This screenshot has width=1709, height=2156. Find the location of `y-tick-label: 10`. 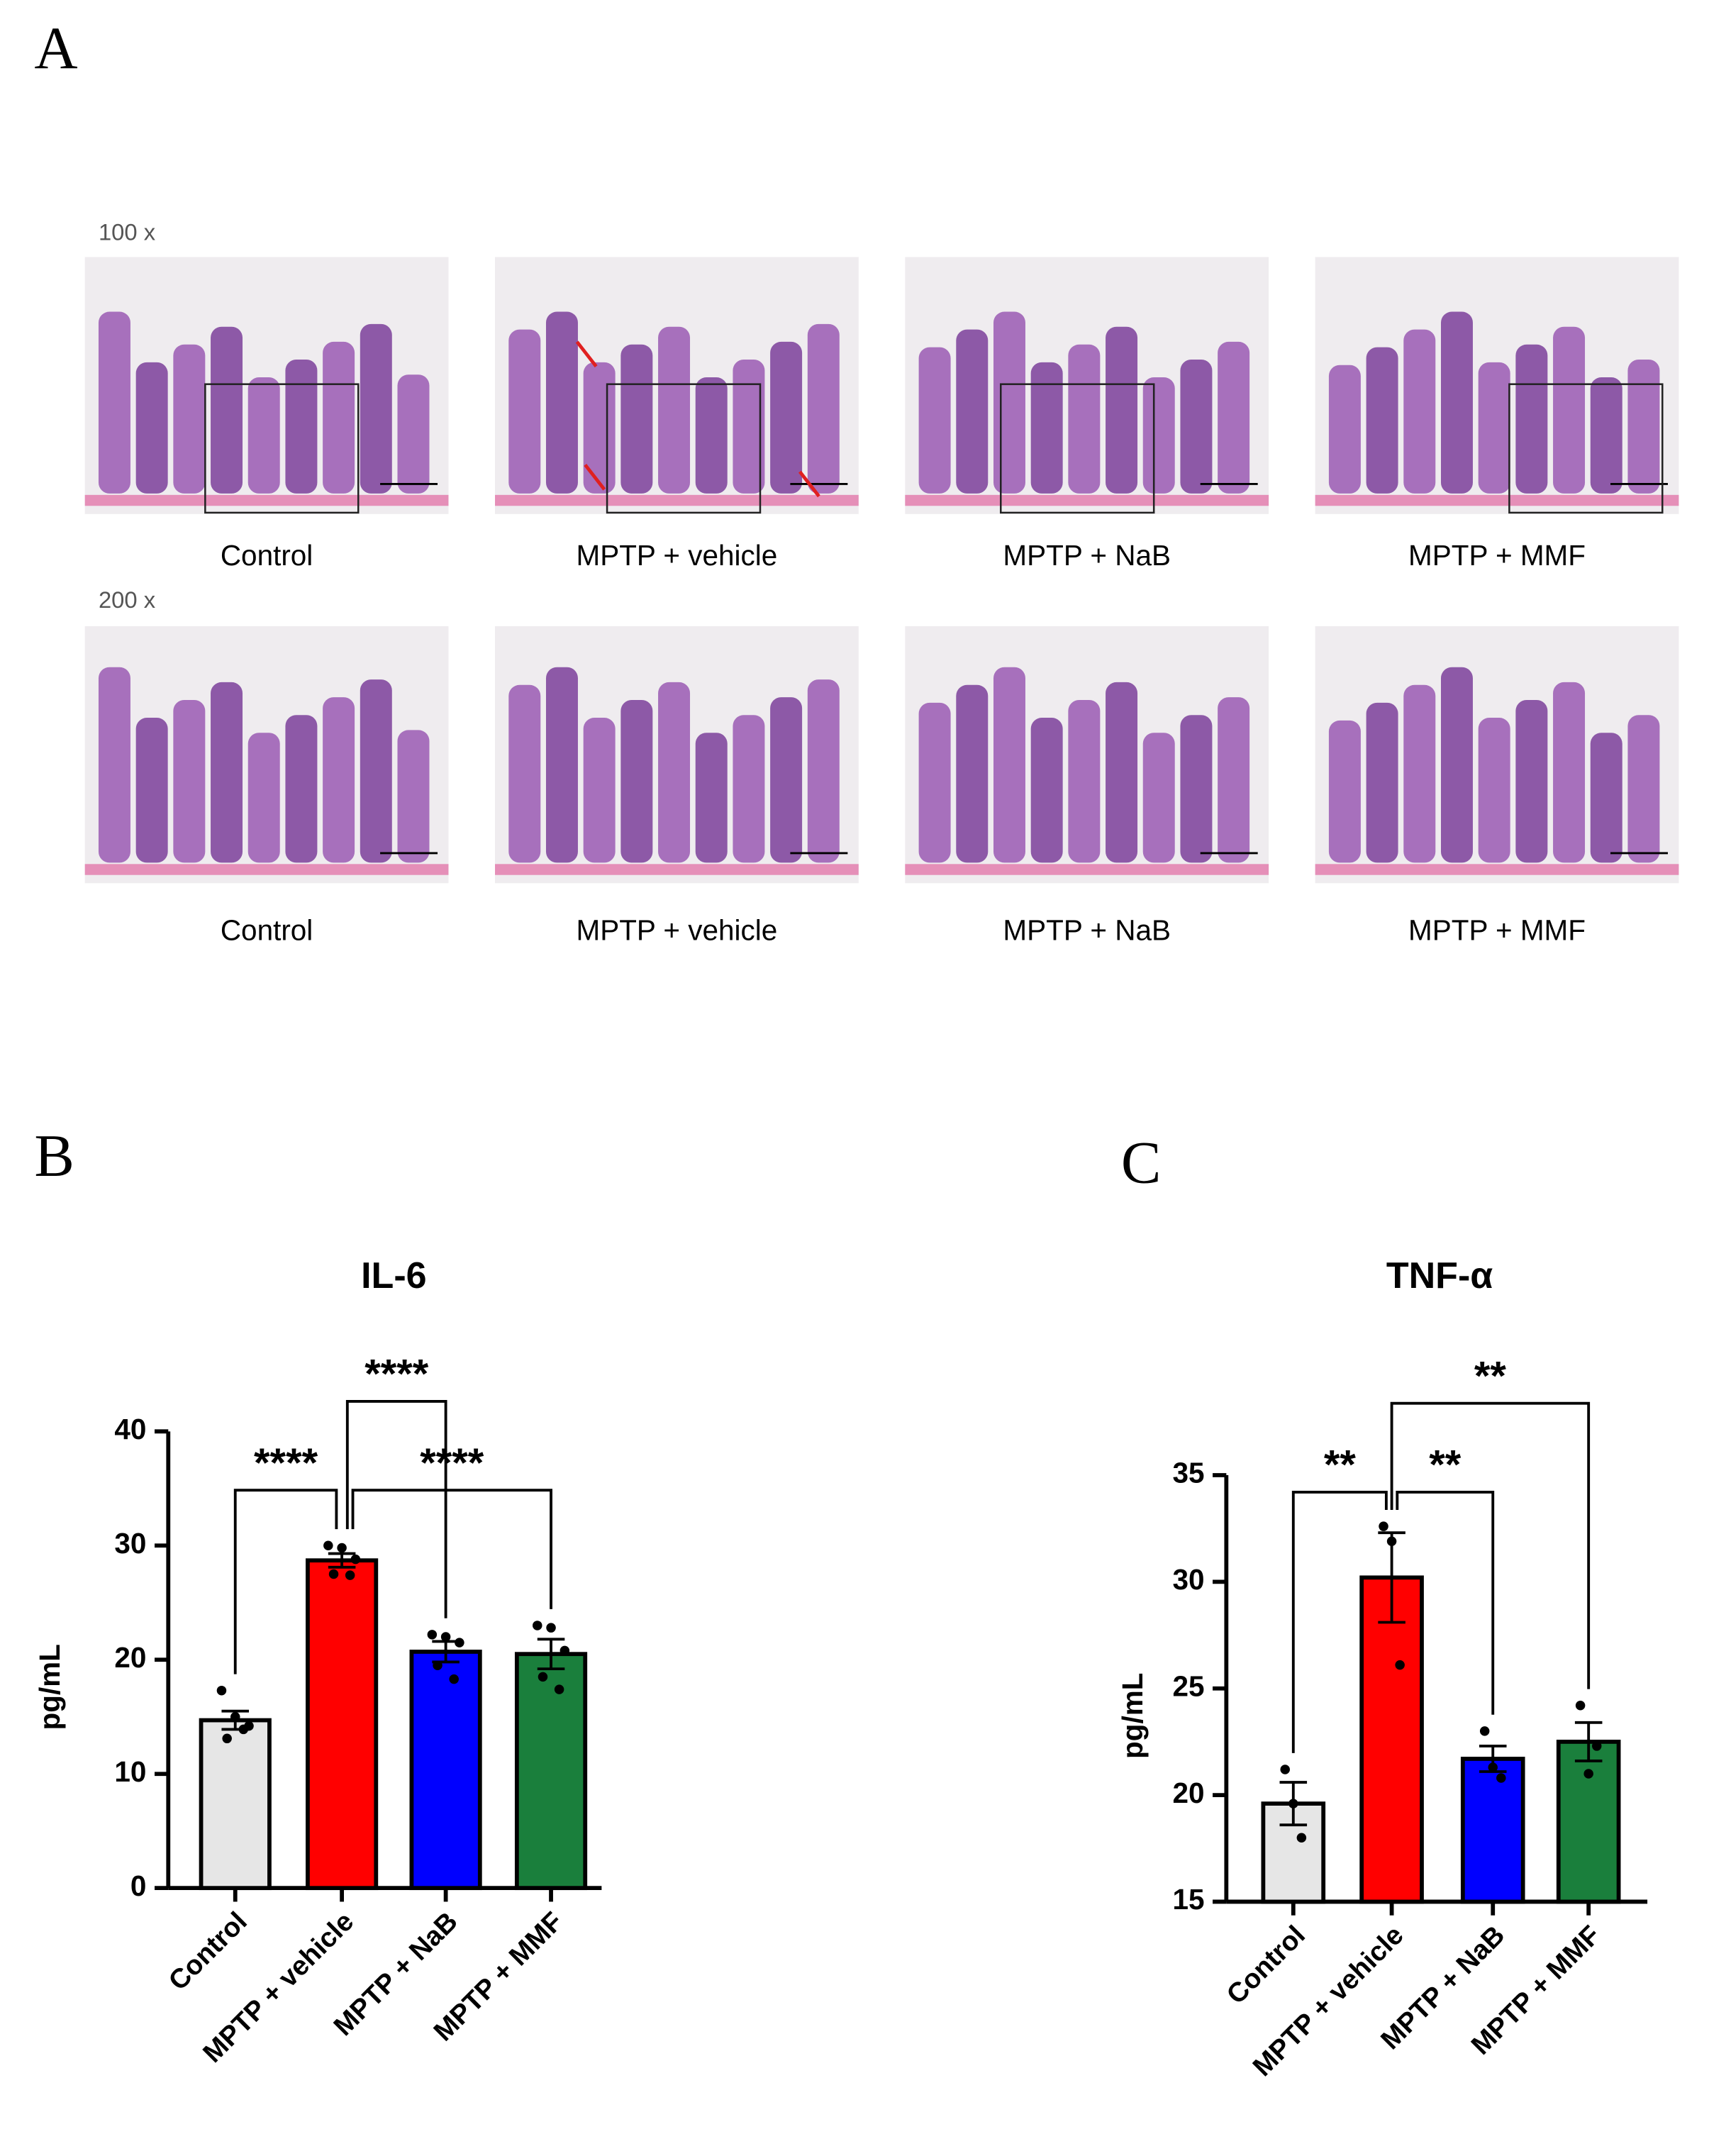

y-tick-label: 10 is located at coordinates (130, 1771).